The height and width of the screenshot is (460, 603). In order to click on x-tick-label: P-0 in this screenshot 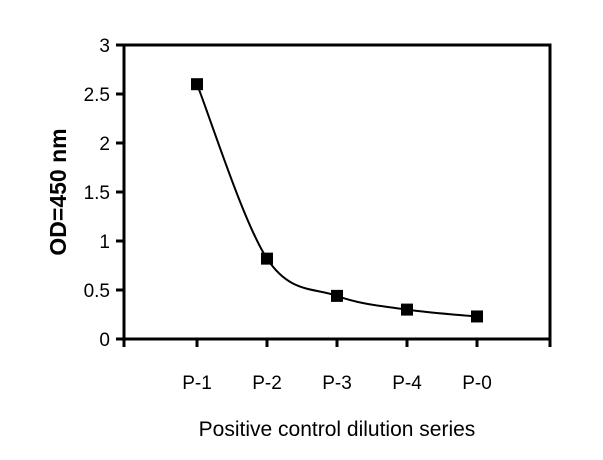, I will do `click(477, 383)`.